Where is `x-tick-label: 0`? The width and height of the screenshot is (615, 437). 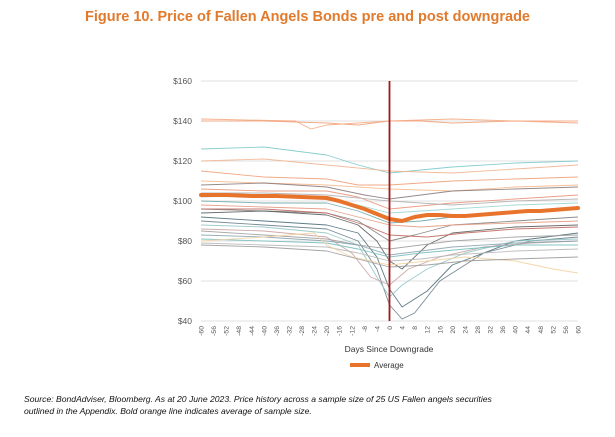
x-tick-label: 0 is located at coordinates (390, 328).